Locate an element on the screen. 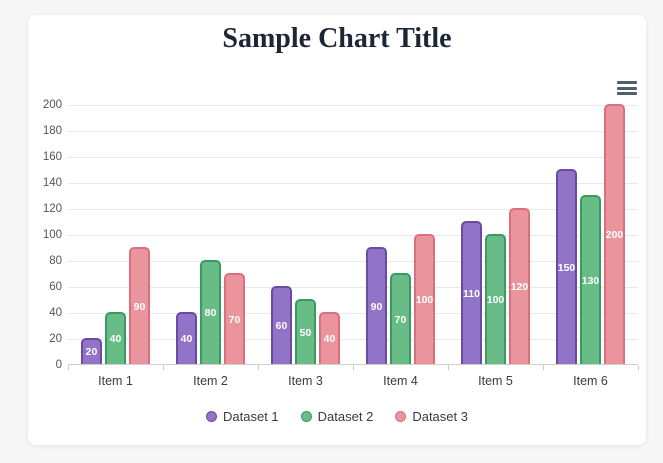 This screenshot has width=663, height=463. bar: 80 is located at coordinates (210, 312).